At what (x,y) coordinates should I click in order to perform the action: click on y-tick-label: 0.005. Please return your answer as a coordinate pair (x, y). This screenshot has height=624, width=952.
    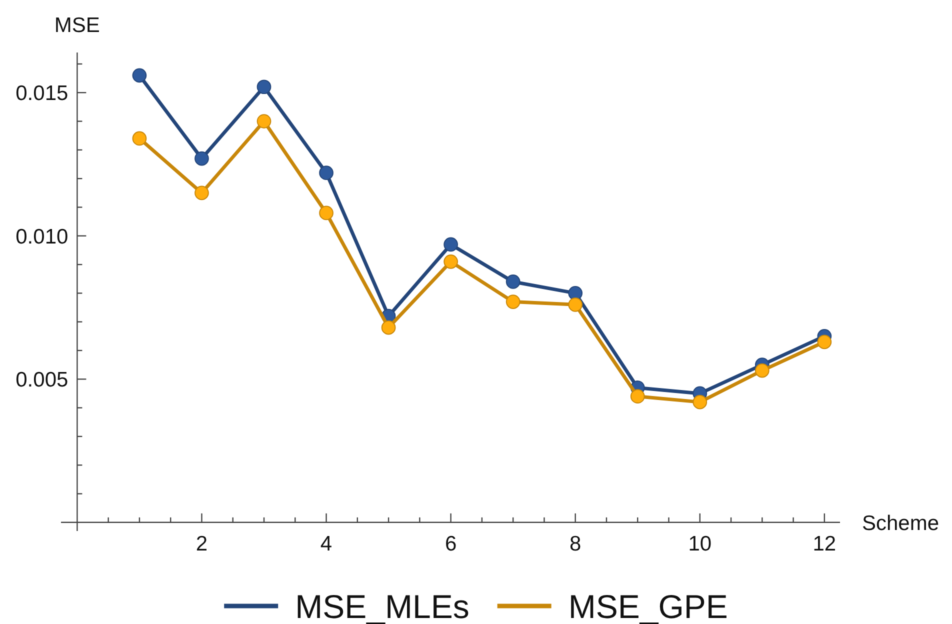
    Looking at the image, I should click on (42, 380).